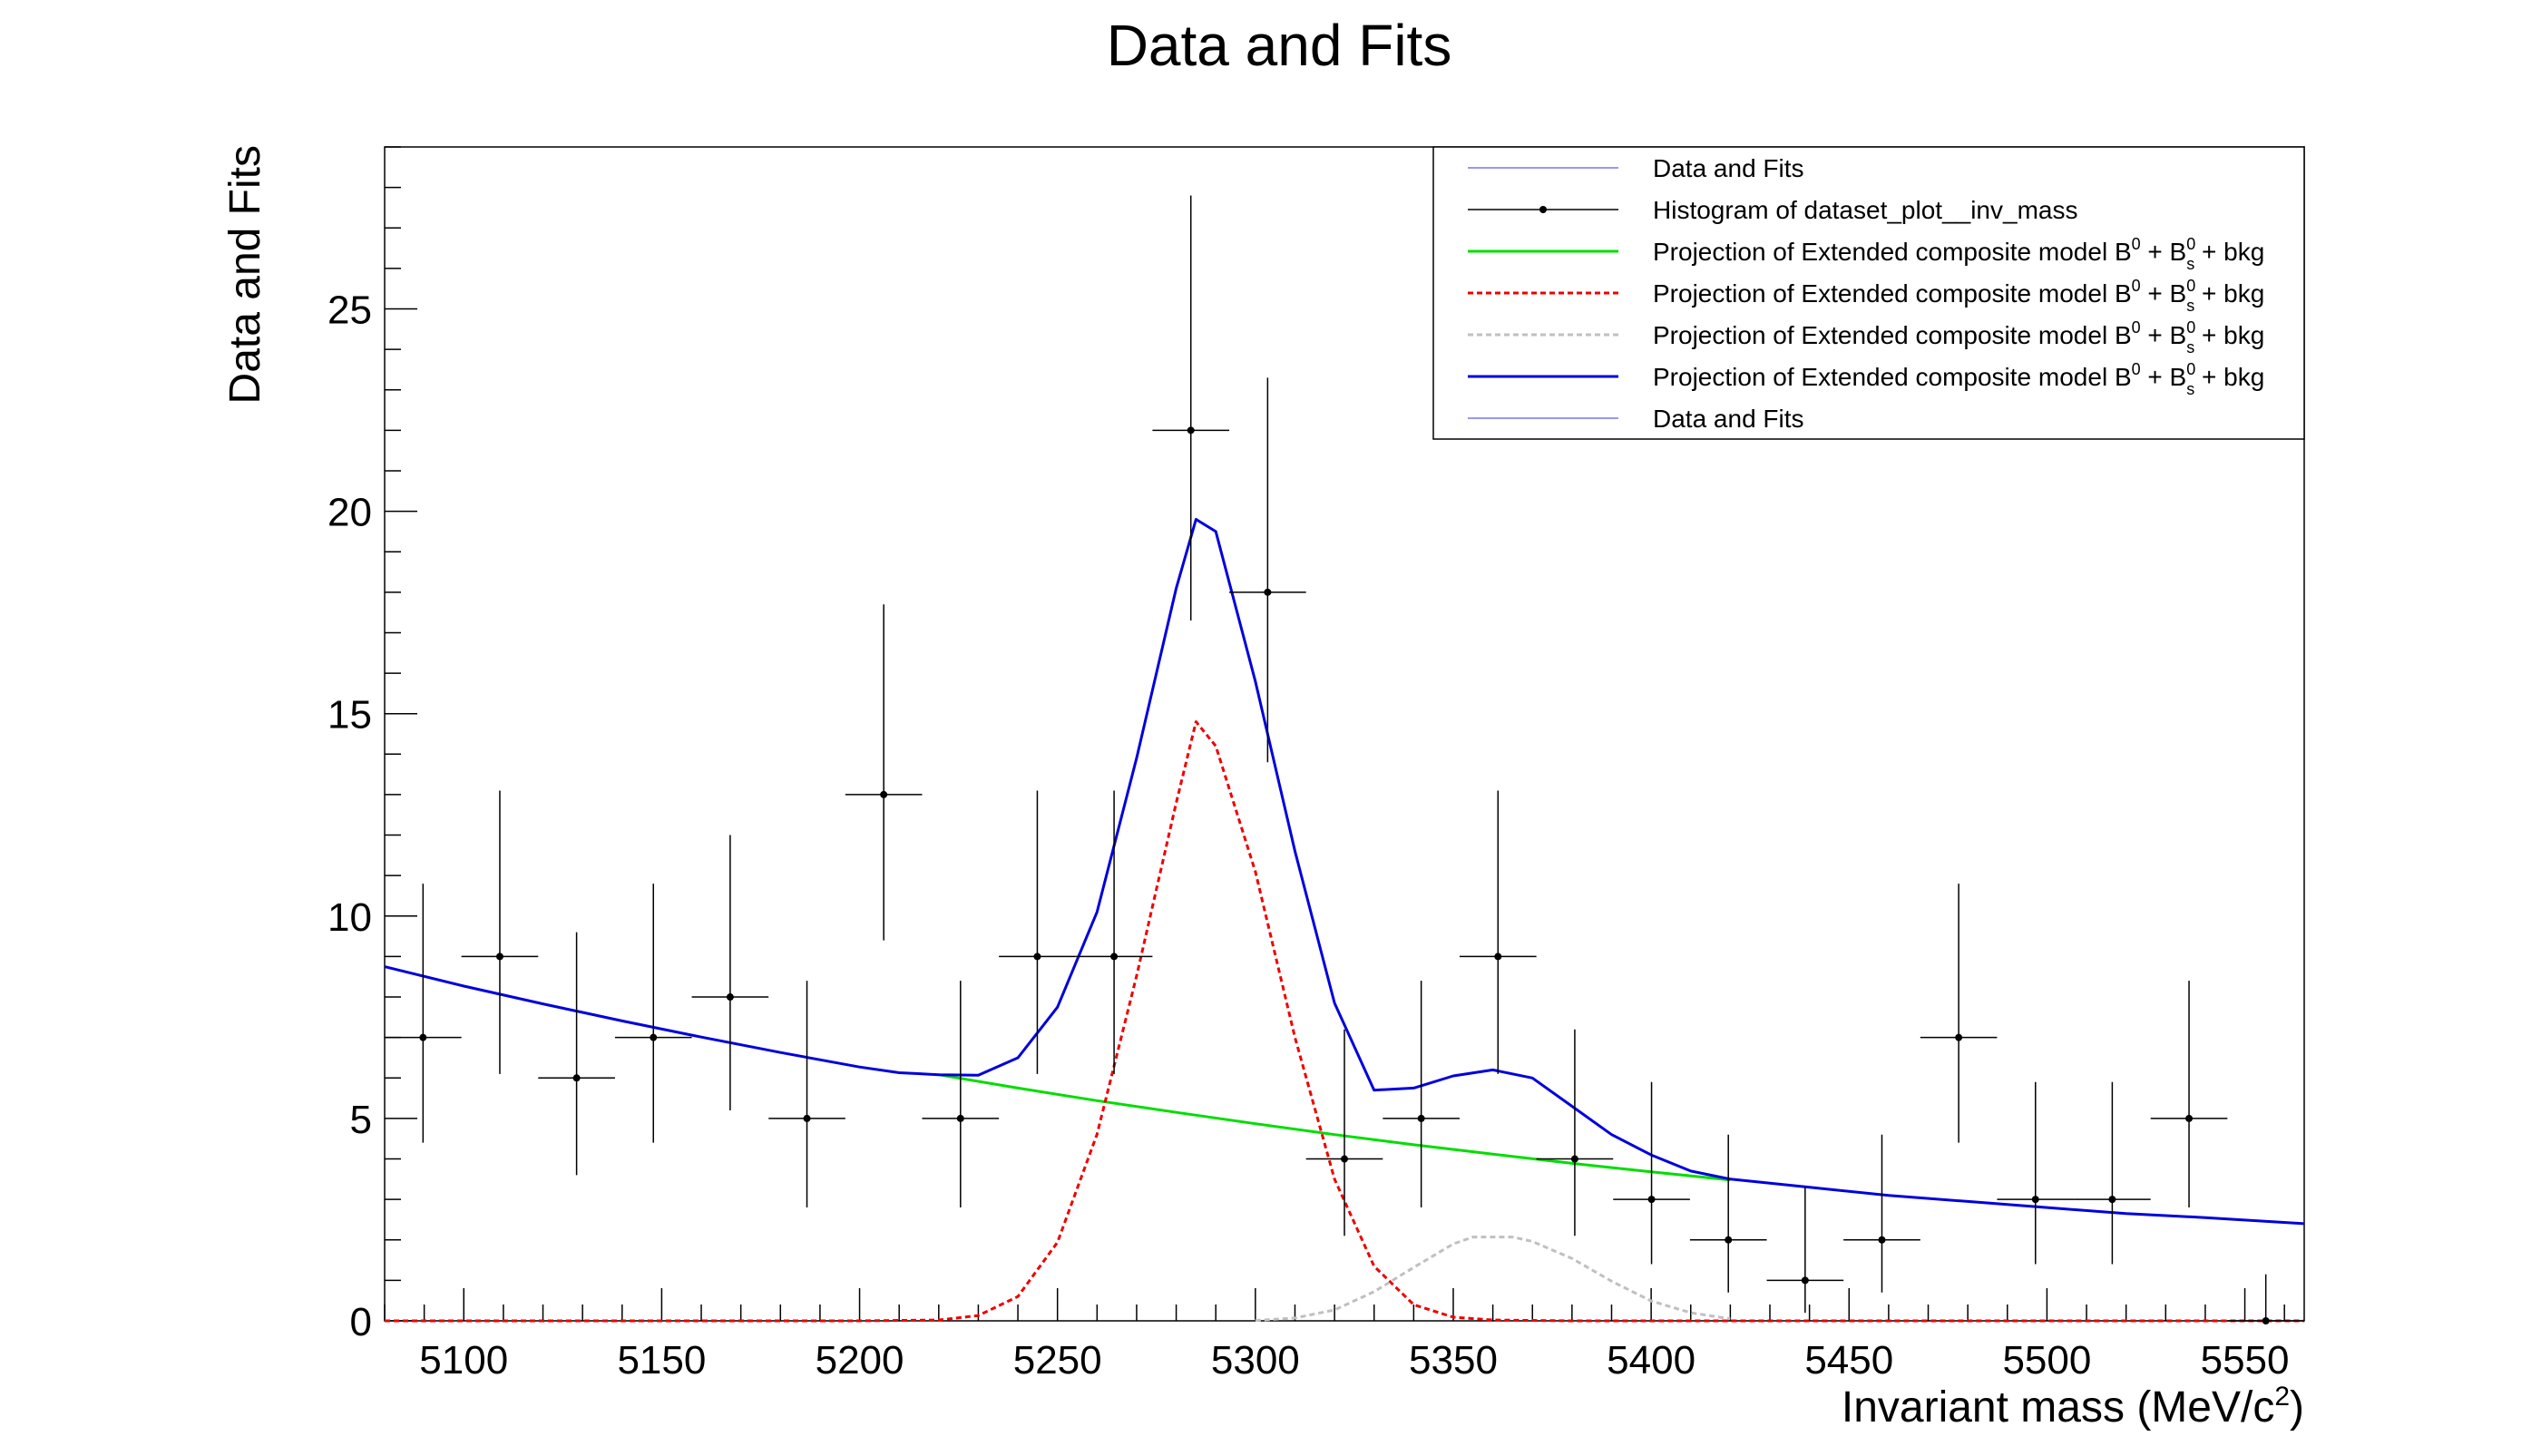 The image size is (2531, 1456). What do you see at coordinates (2058, 1408) in the screenshot?
I see `x-axis-label-main: Invariant mass (MeV/c` at bounding box center [2058, 1408].